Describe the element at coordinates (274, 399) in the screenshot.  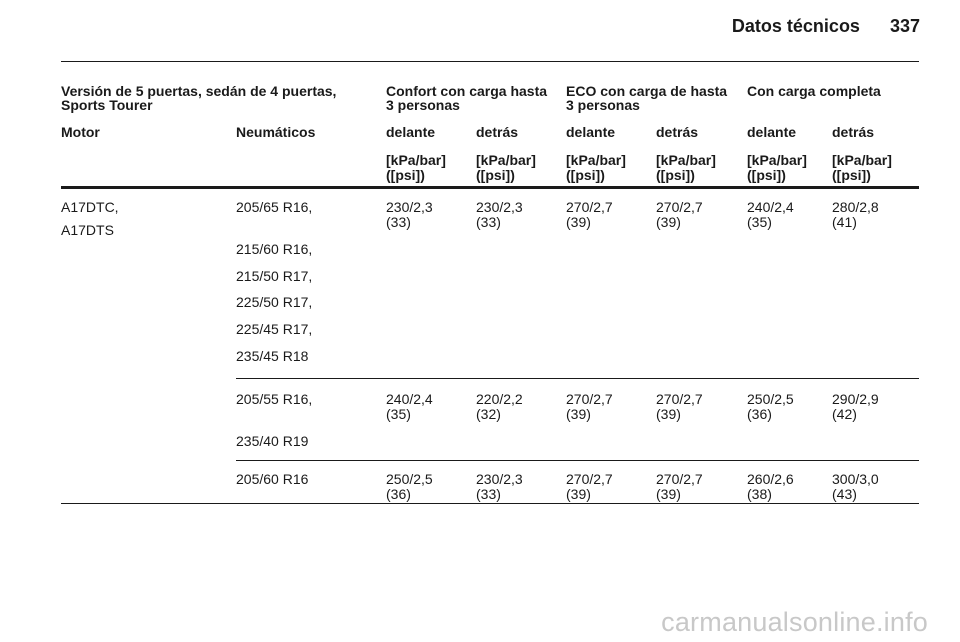
I see `tire-size: 205/55 R16,` at that location.